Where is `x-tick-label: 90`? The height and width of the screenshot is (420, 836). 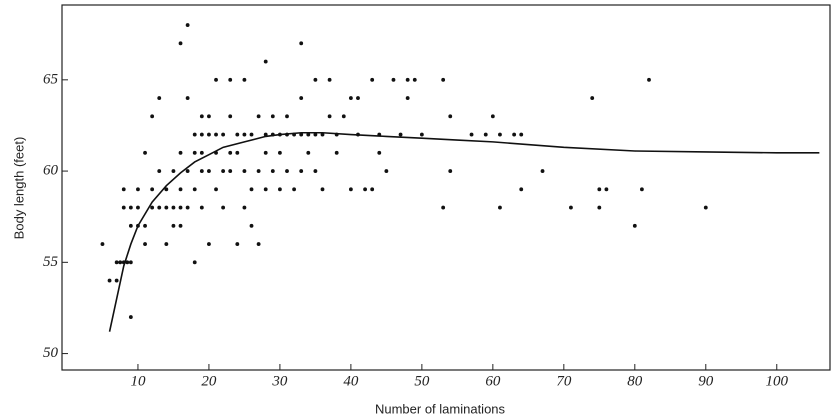 x-tick-label: 90 is located at coordinates (706, 381).